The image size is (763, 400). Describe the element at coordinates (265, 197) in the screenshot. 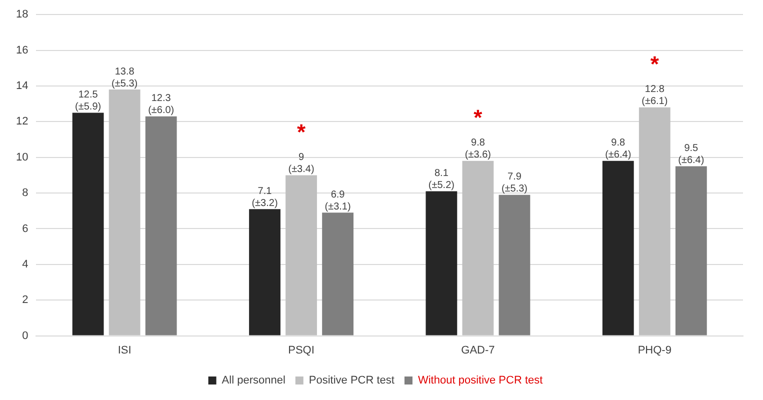

I see `data-label: 7.1 (±3.2)` at that location.